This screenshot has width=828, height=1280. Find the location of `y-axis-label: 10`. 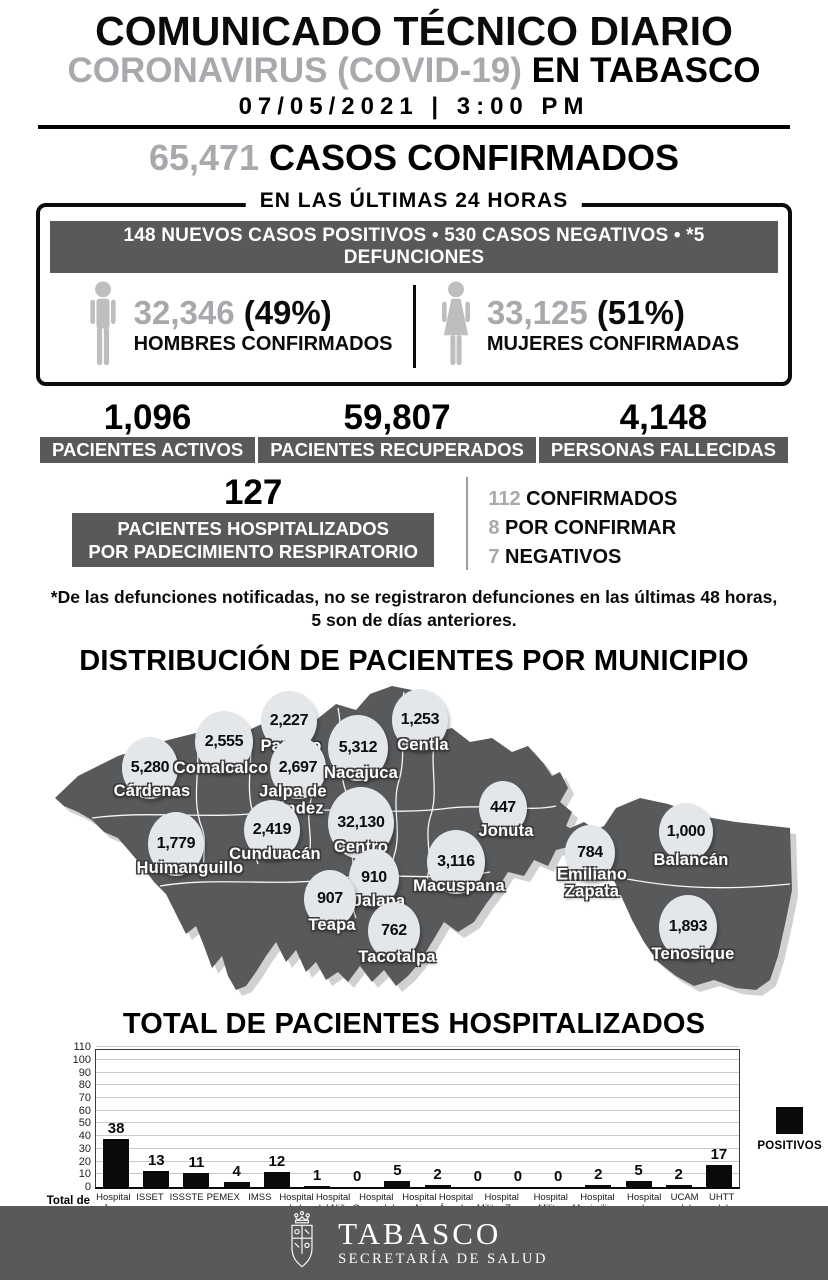

y-axis-label: 10 is located at coordinates (84, 1174).